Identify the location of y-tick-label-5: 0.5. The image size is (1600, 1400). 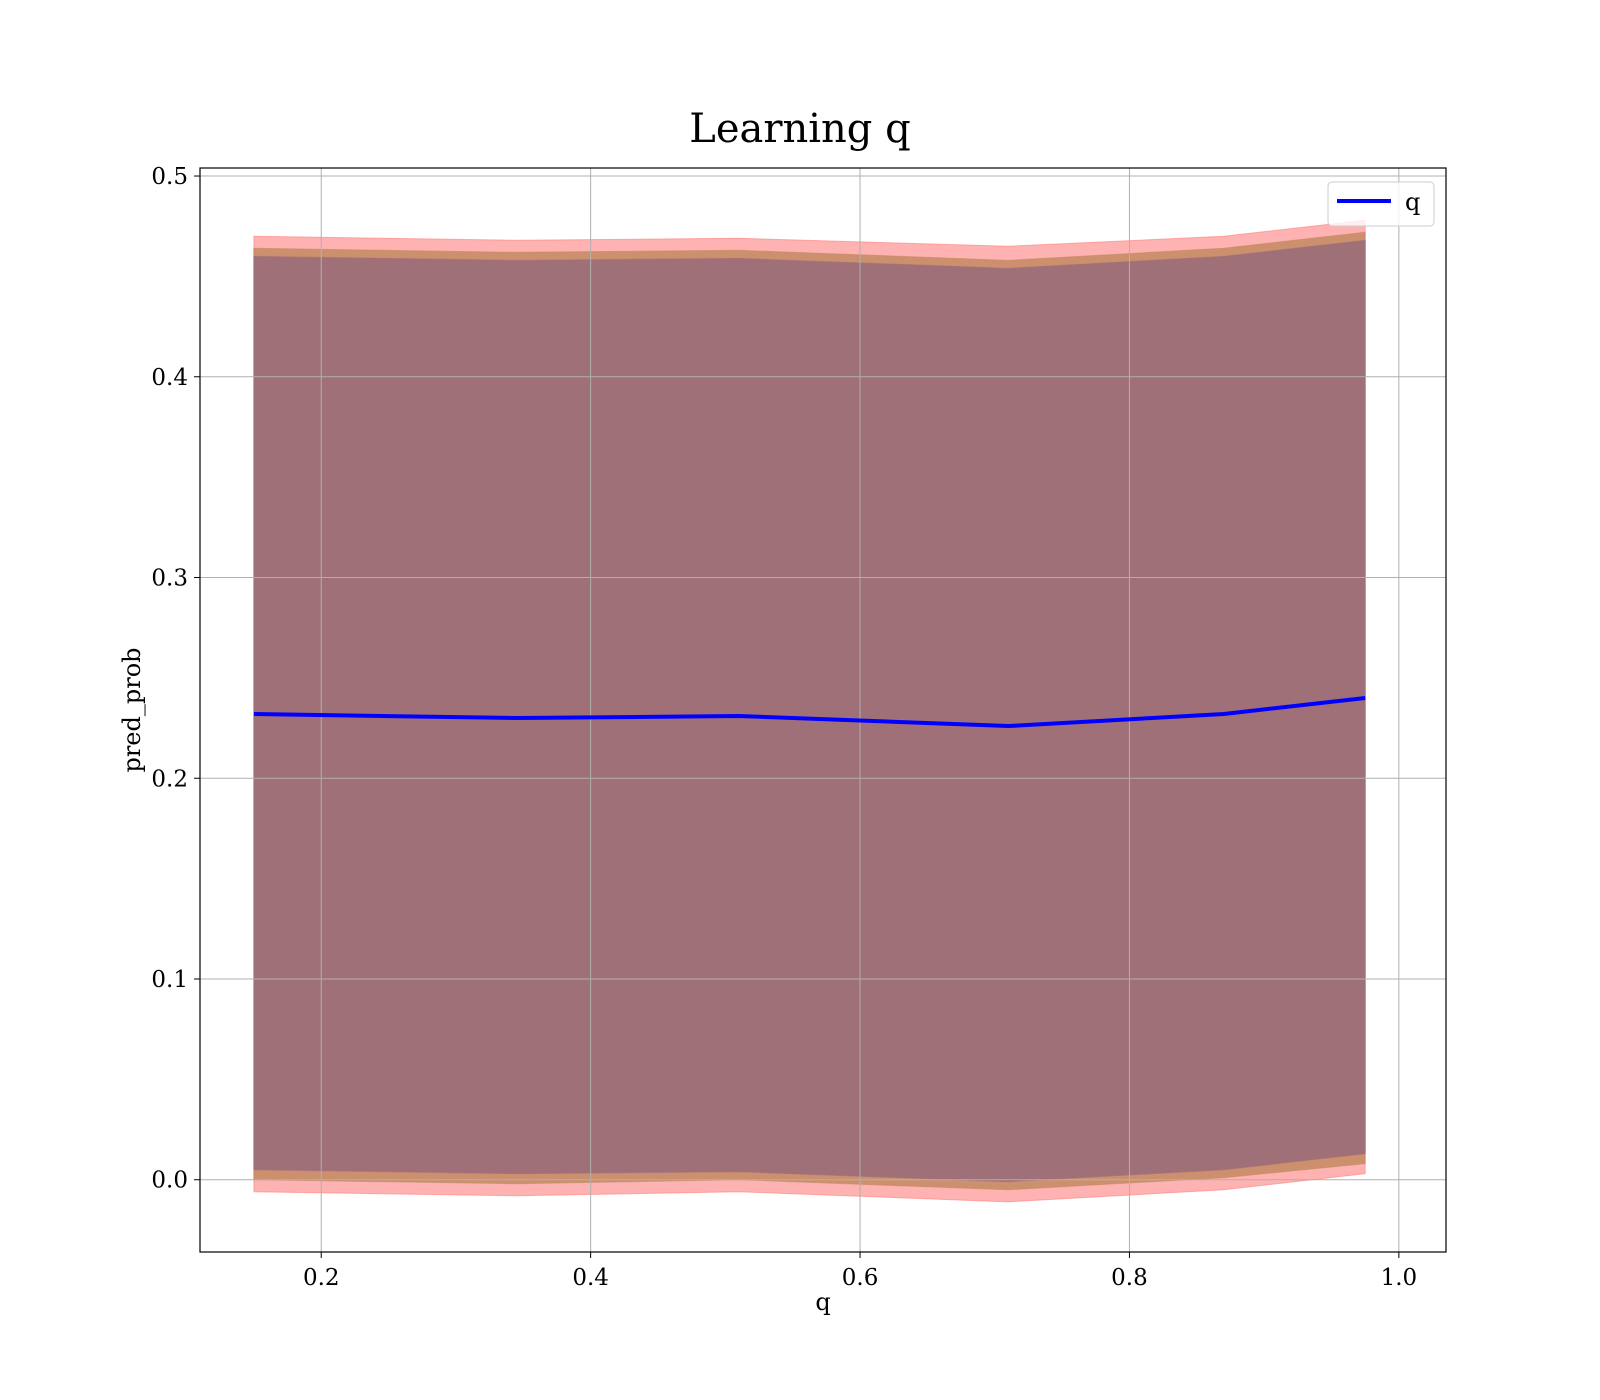
(169, 177).